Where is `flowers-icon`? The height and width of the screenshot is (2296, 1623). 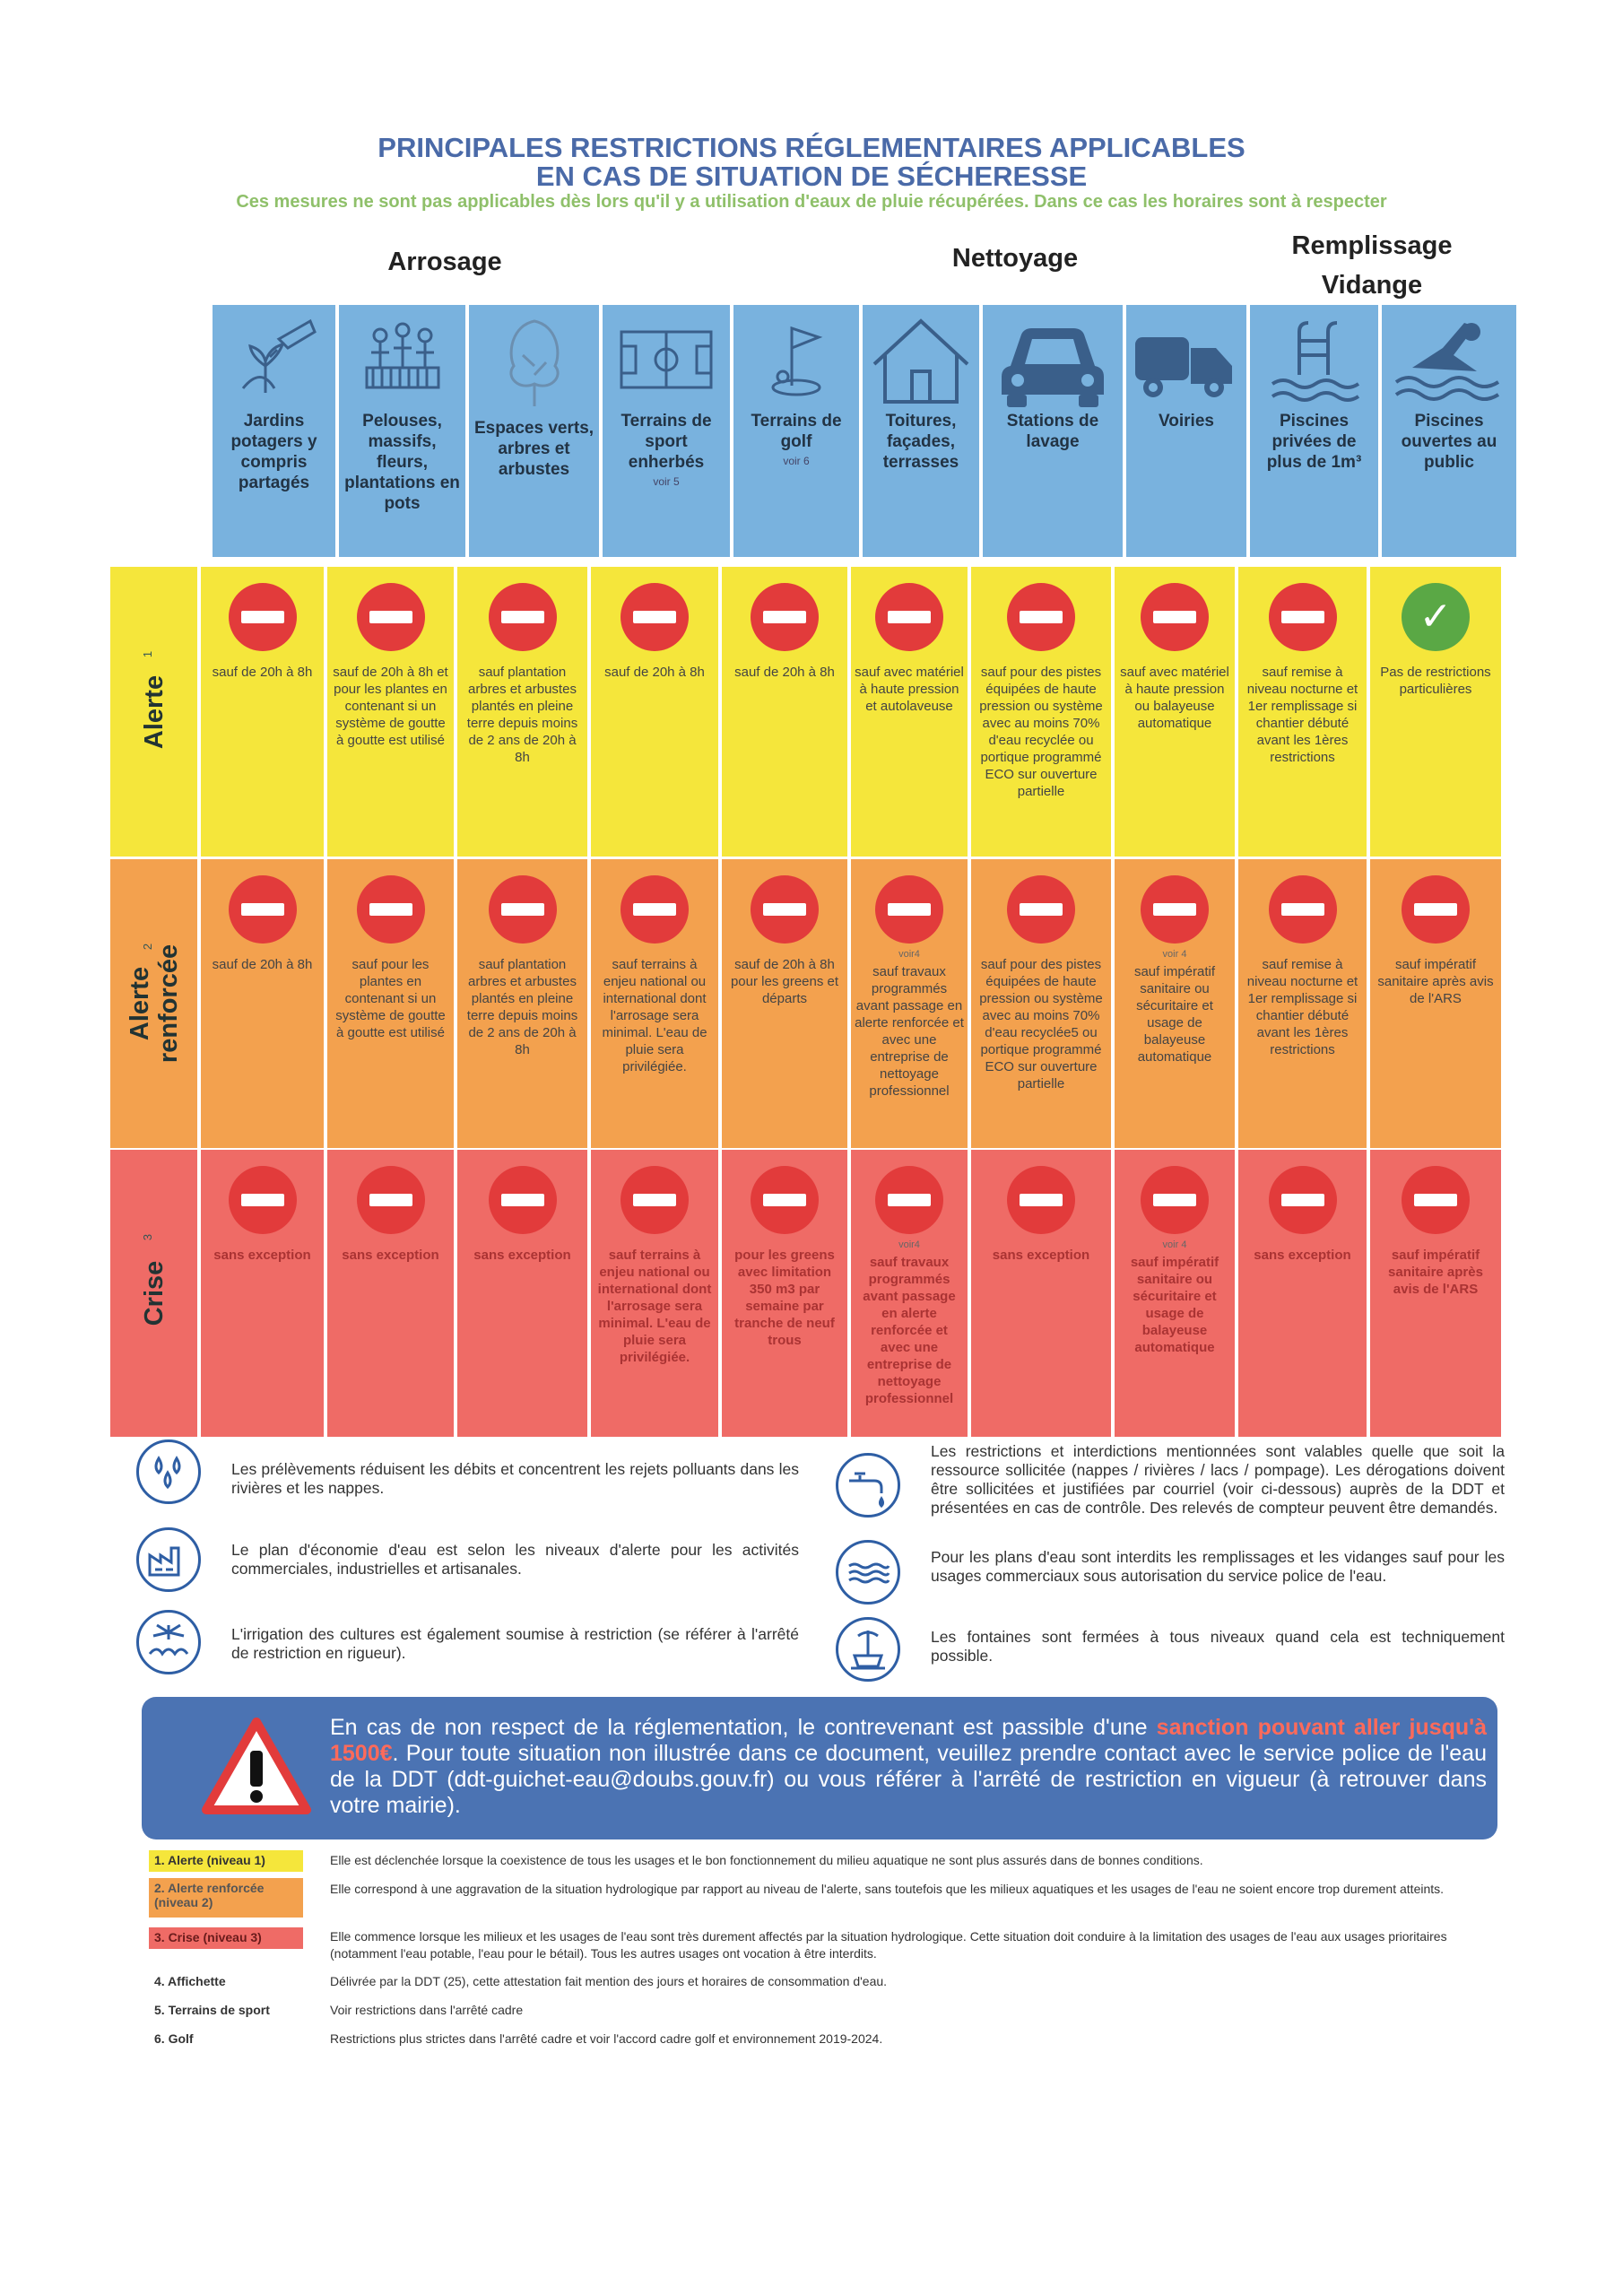 flowers-icon is located at coordinates (402, 355).